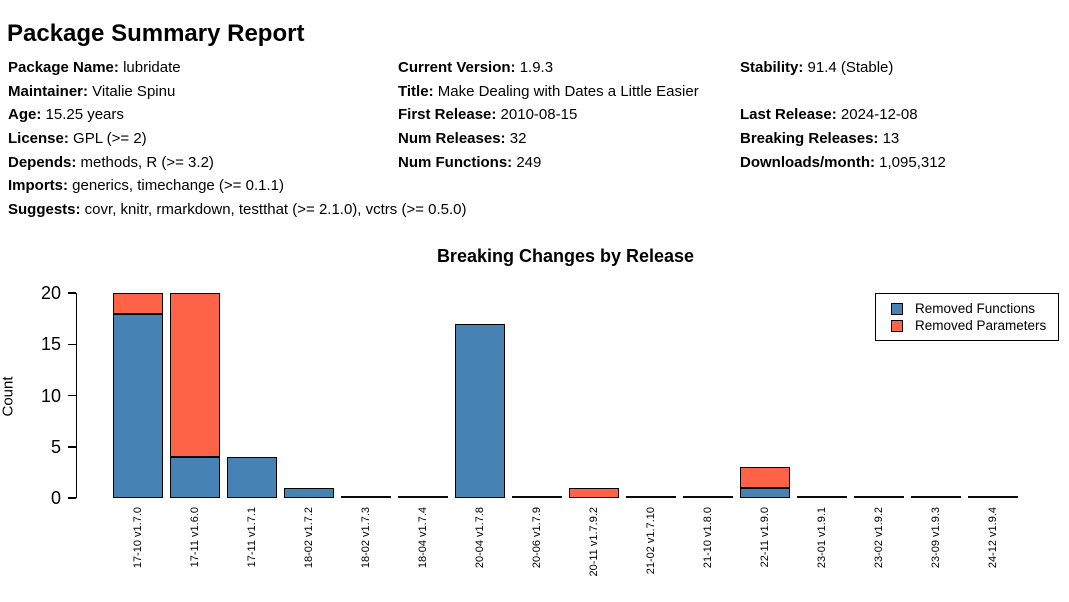  What do you see at coordinates (423, 538) in the screenshot?
I see `x-axis-label: 18-04 v1.7.4` at bounding box center [423, 538].